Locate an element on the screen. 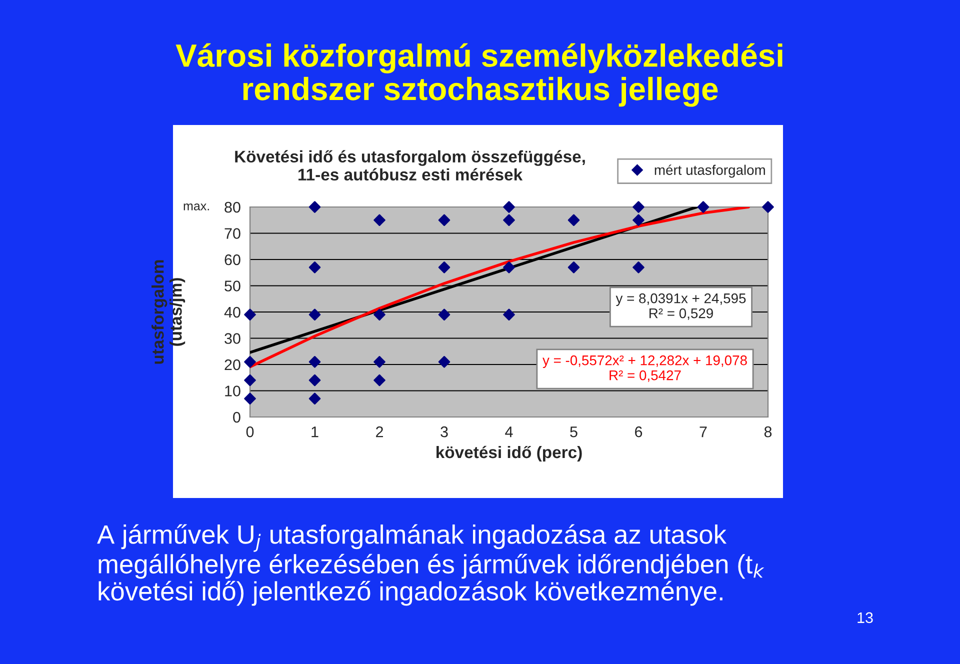  chart-subtitle: Követési idő és utasforgalom összefüggése, 11-es autóbusz esti mérések is located at coordinates (410, 165).